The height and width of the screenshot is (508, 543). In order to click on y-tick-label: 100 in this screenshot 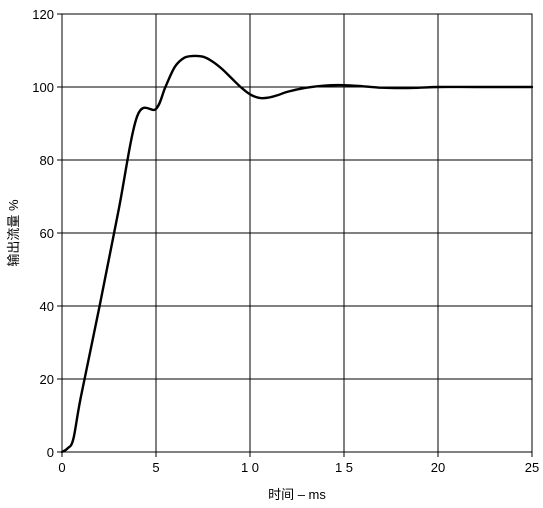, I will do `click(43, 87)`.